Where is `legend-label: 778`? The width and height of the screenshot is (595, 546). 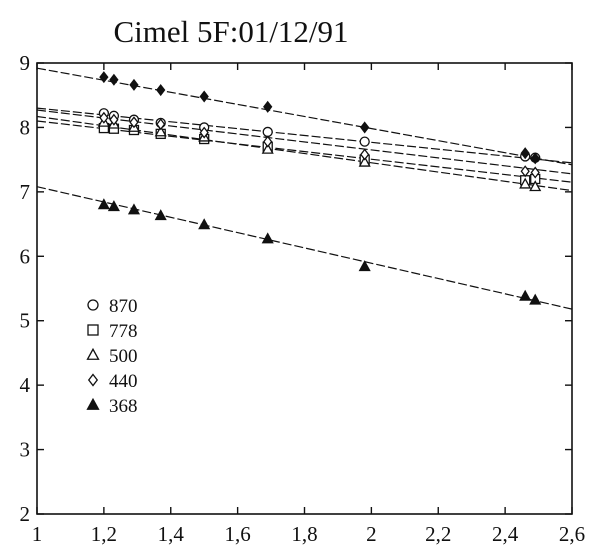 legend-label: 778 is located at coordinates (123, 331).